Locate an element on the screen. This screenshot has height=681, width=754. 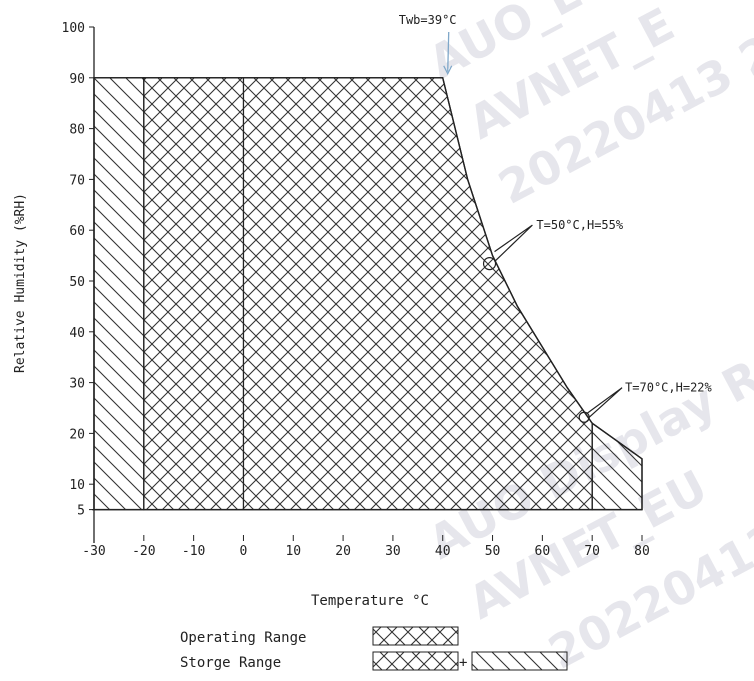
annotation-50-label: T=50°C,H=55% is located at coordinates (579, 225).